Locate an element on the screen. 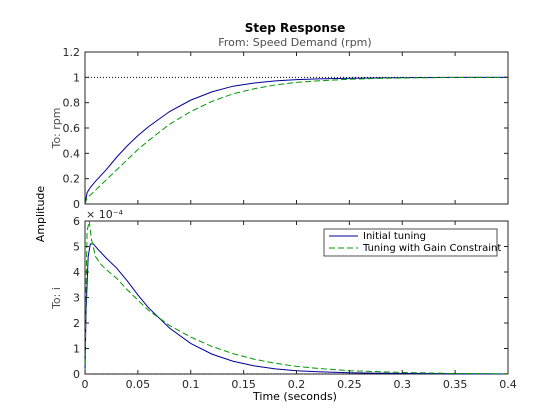  upper-ytick-label: 1 is located at coordinates (76, 77).